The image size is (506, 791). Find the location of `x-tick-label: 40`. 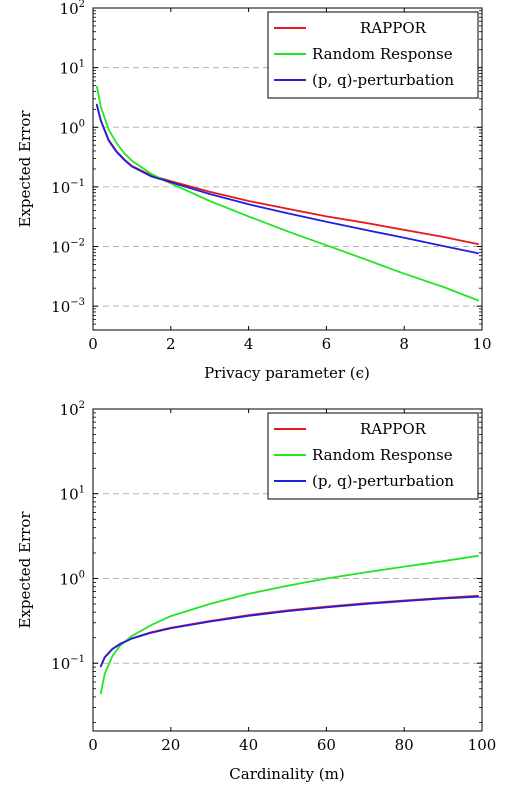

x-tick-label: 40 is located at coordinates (248, 745).